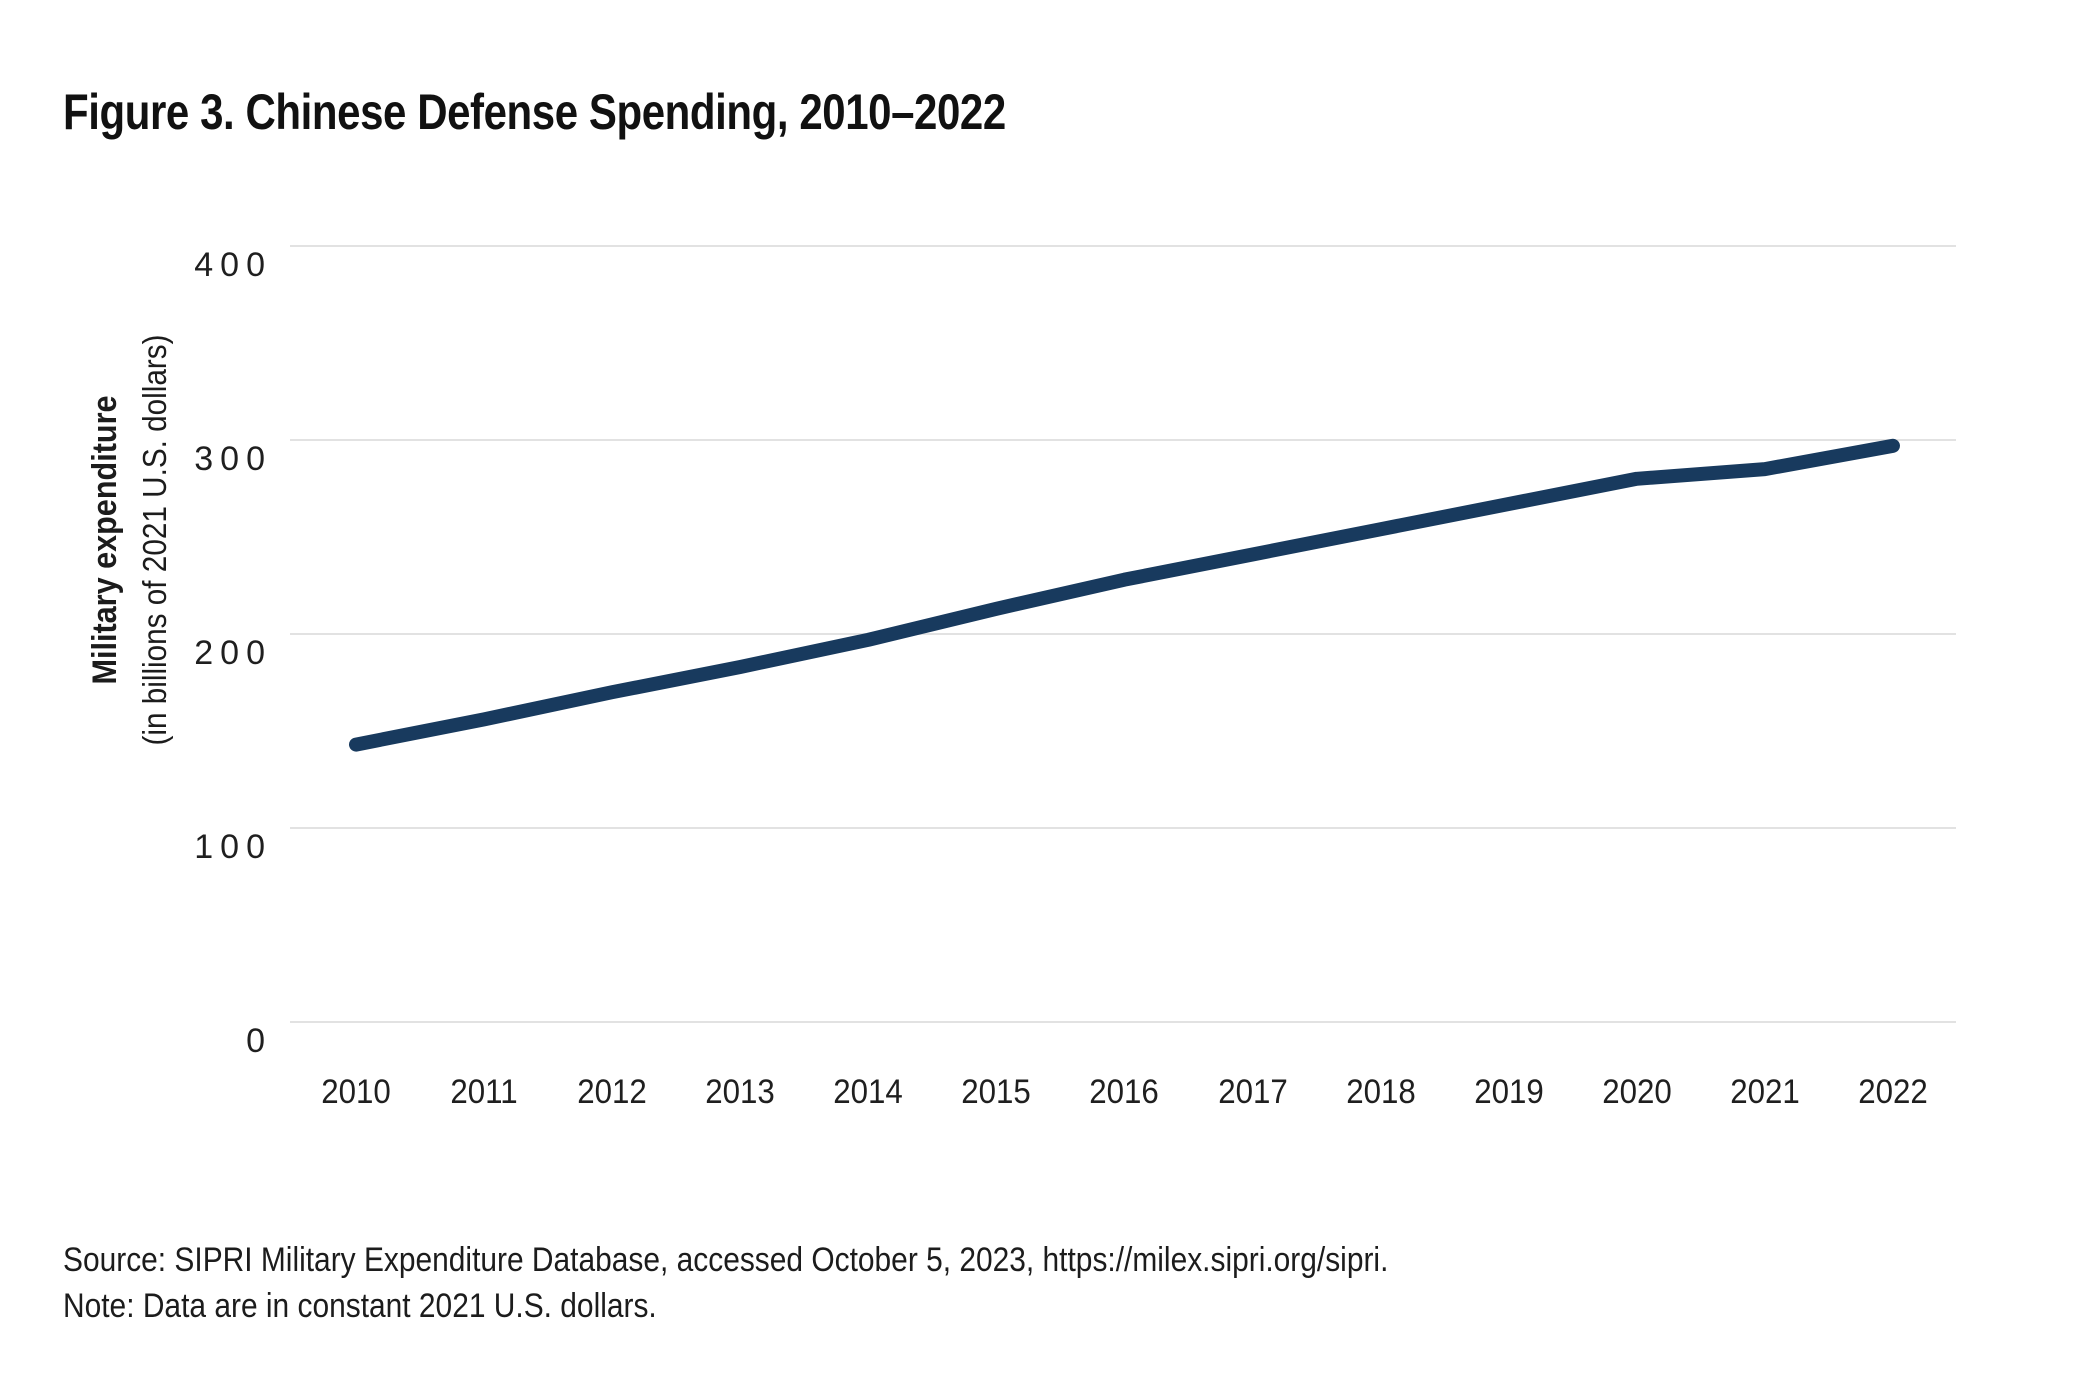  Describe the element at coordinates (996, 1092) in the screenshot. I see `x-tick-label-2015: 2015` at that location.